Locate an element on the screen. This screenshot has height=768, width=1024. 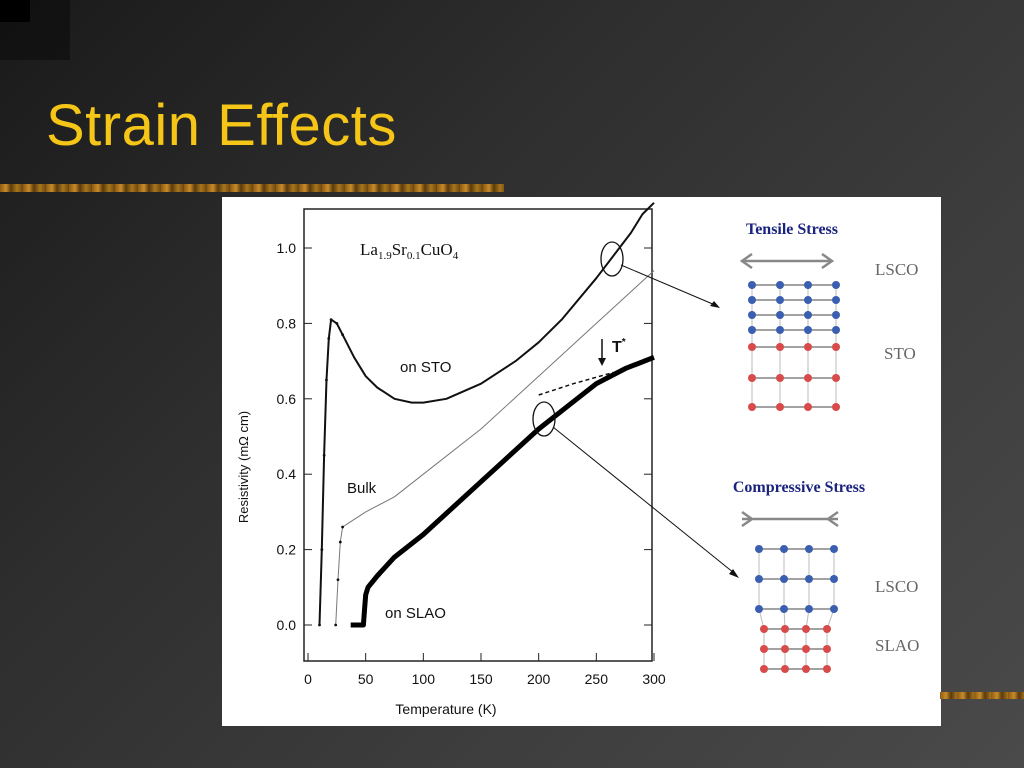
compressive-top-label: LSCO is located at coordinates (896, 586).